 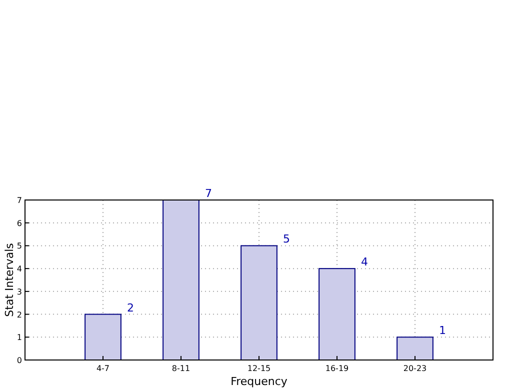 What do you see at coordinates (208, 193) in the screenshot?
I see `data-label: 7` at bounding box center [208, 193].